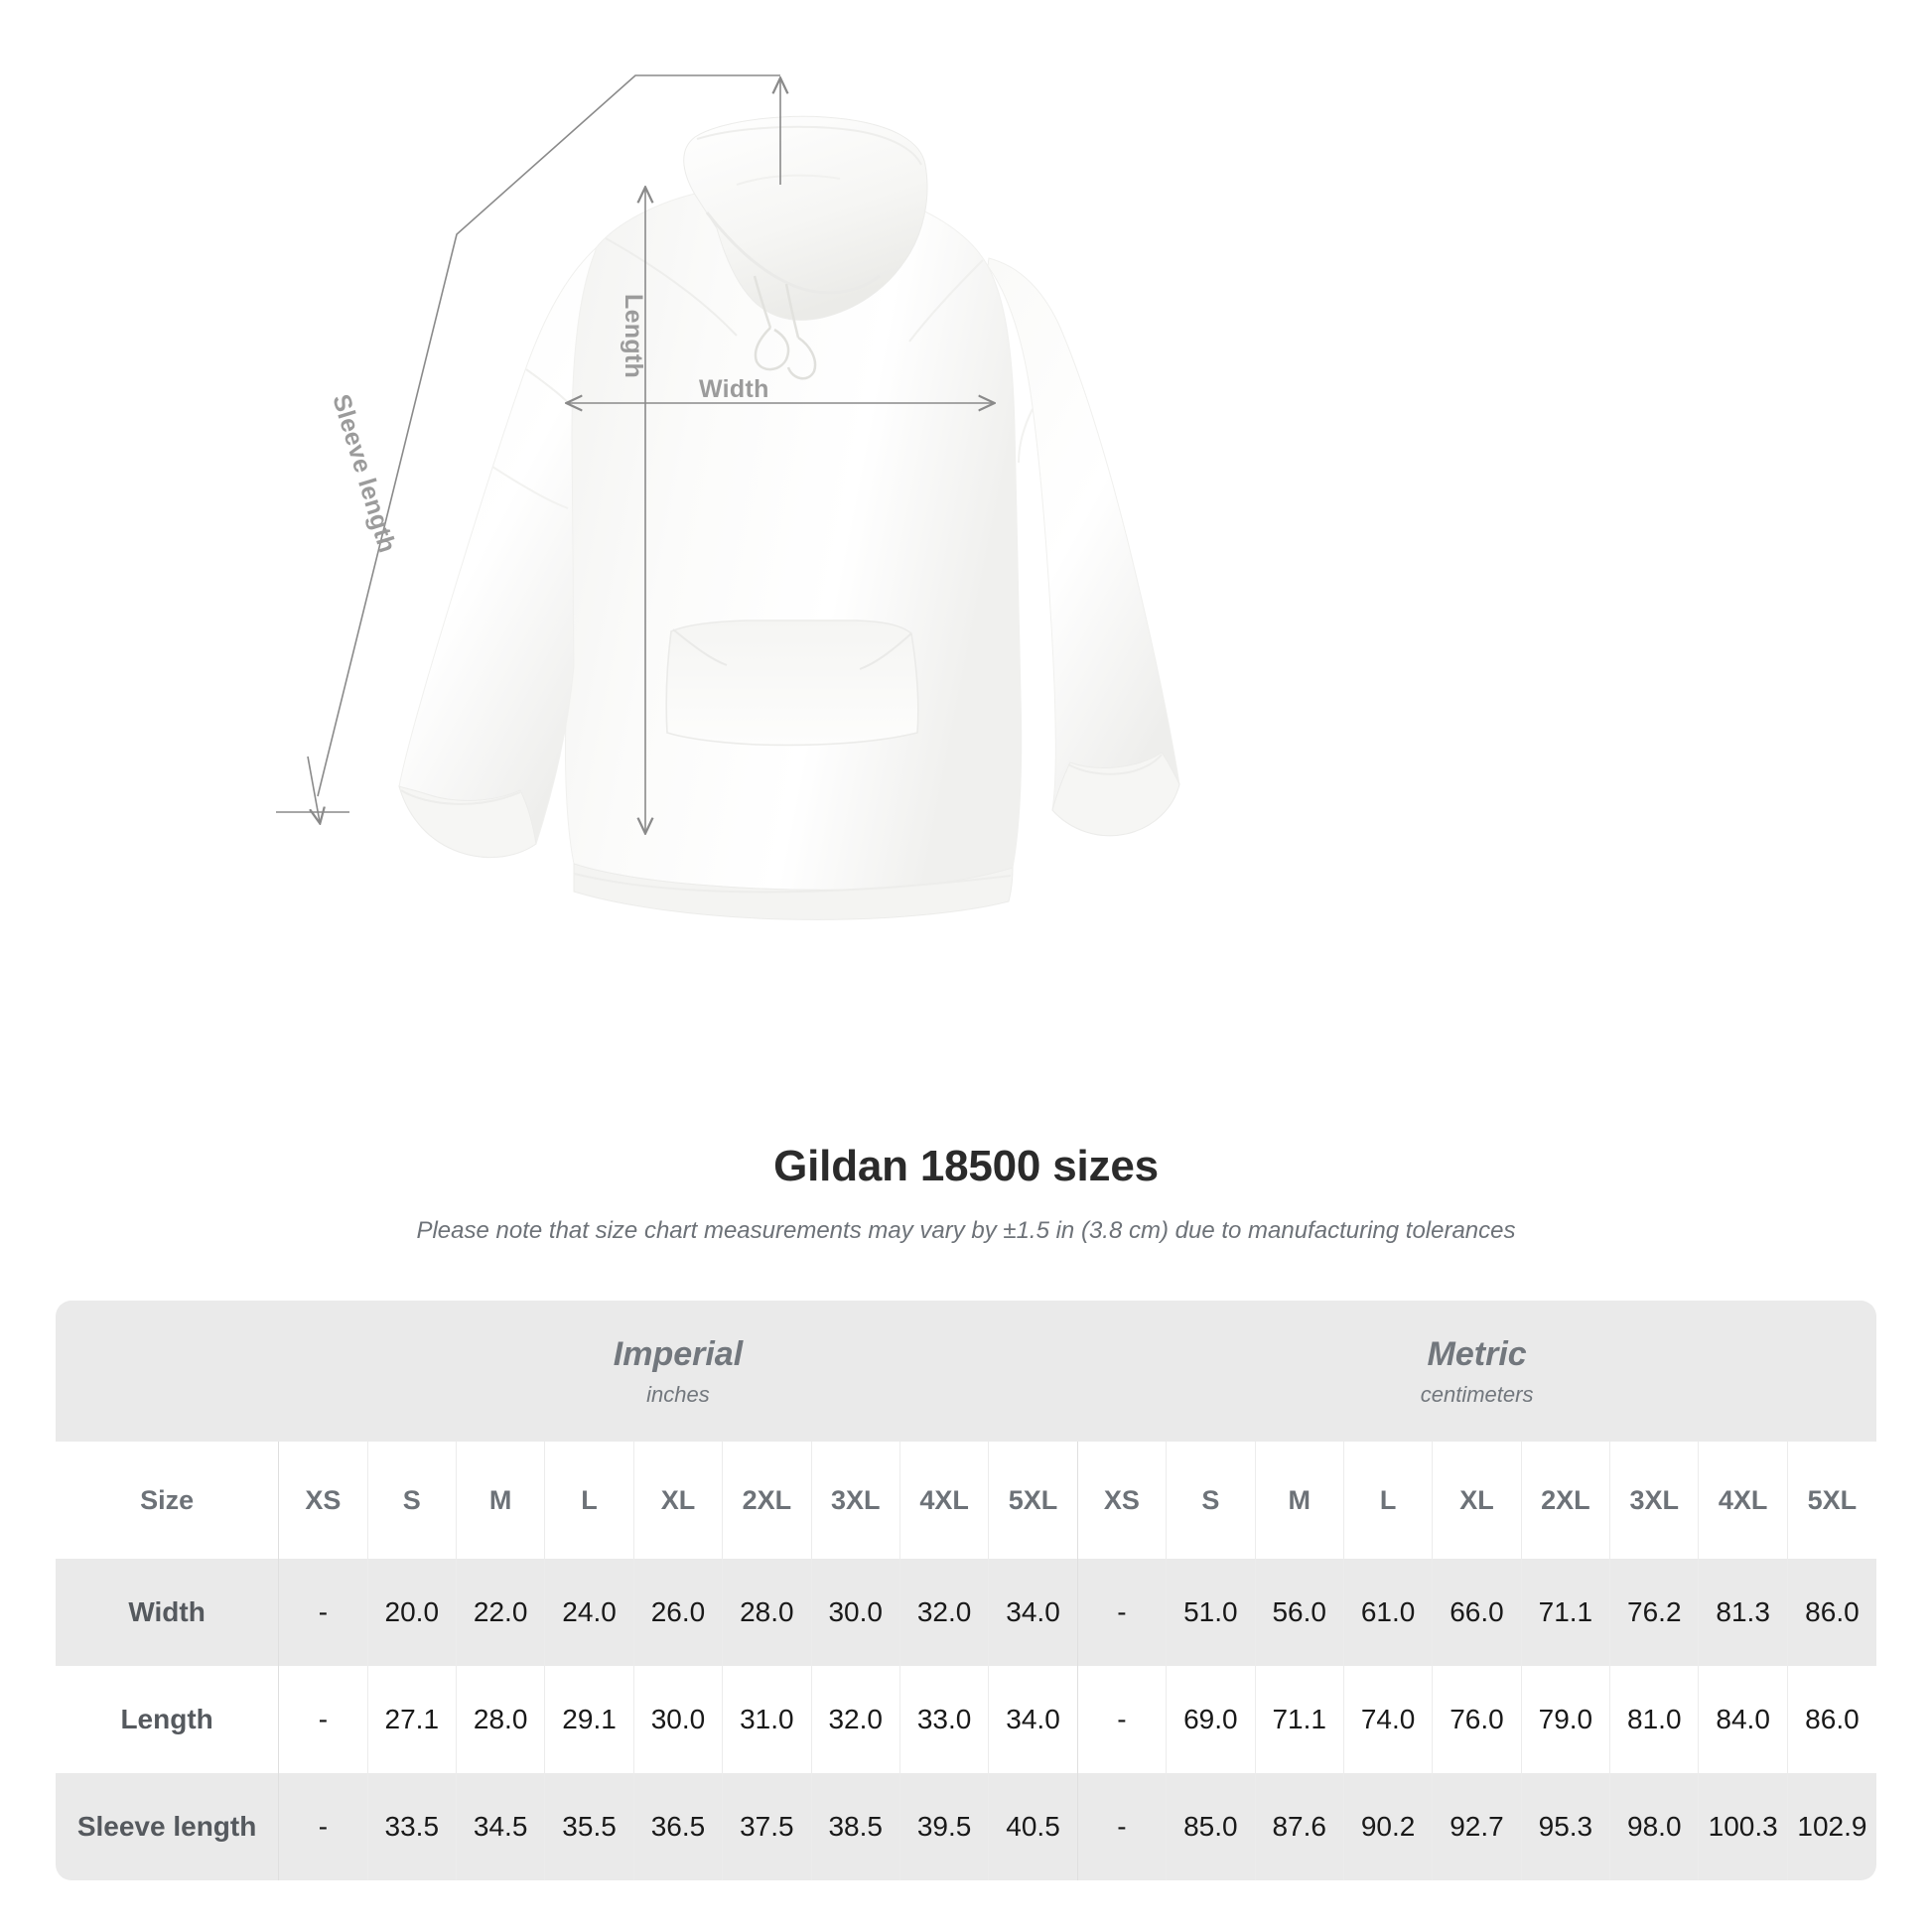  What do you see at coordinates (167, 1371) in the screenshot?
I see `unit-banner-spacer` at bounding box center [167, 1371].